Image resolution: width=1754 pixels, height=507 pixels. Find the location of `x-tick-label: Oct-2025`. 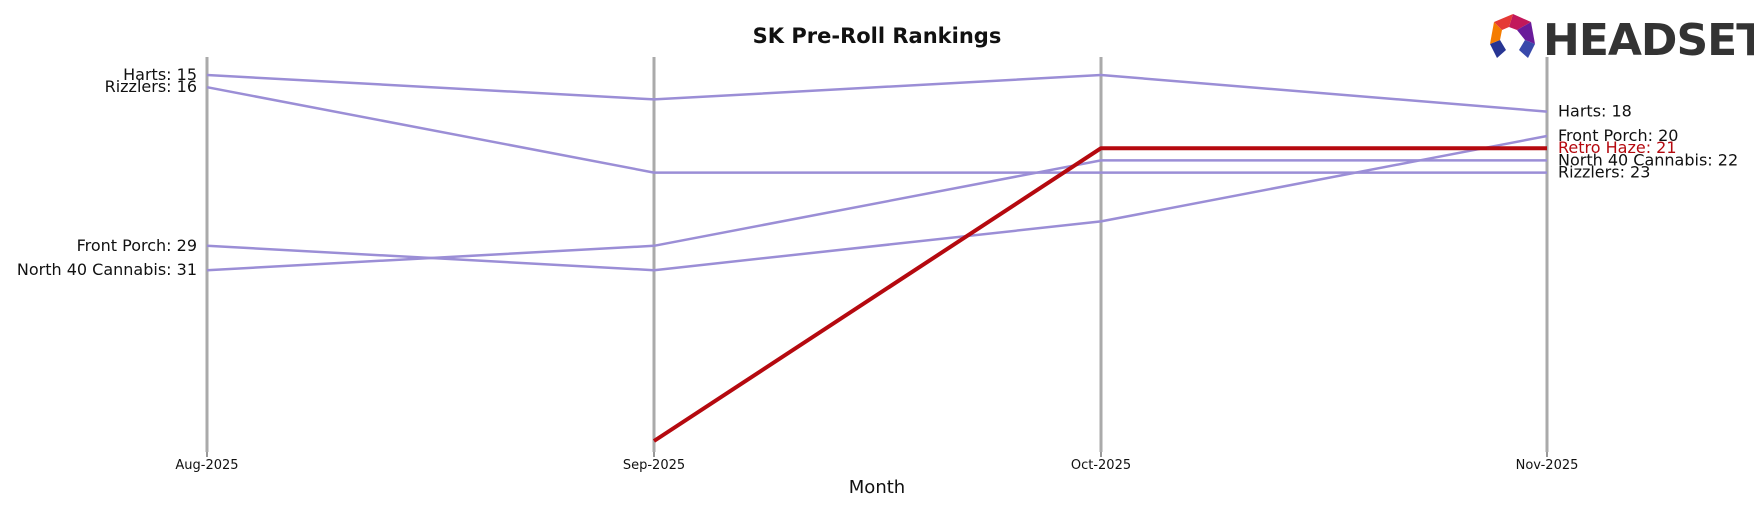

x-tick-label: Oct-2025 is located at coordinates (1101, 465).